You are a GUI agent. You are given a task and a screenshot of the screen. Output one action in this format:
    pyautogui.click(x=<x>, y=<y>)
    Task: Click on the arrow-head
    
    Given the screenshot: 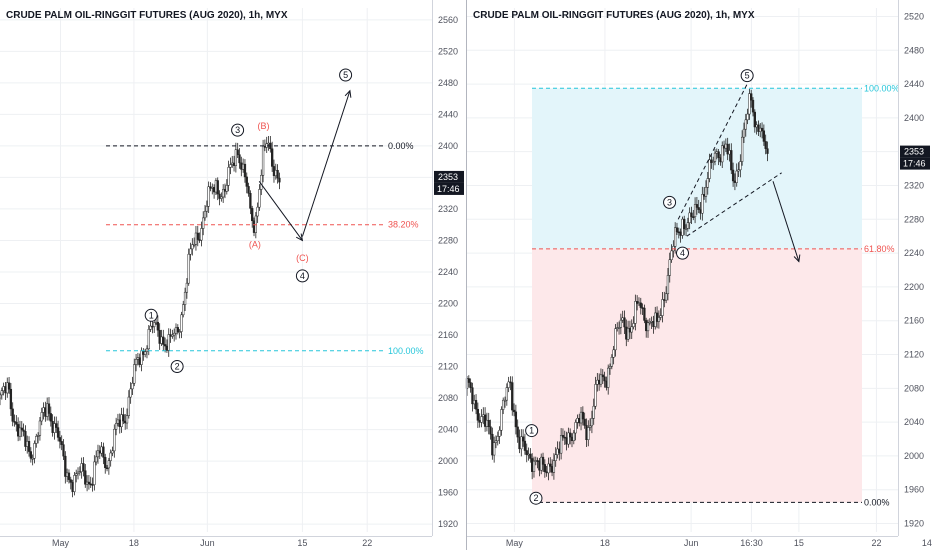 What is the action you would take?
    pyautogui.click(x=348, y=93)
    